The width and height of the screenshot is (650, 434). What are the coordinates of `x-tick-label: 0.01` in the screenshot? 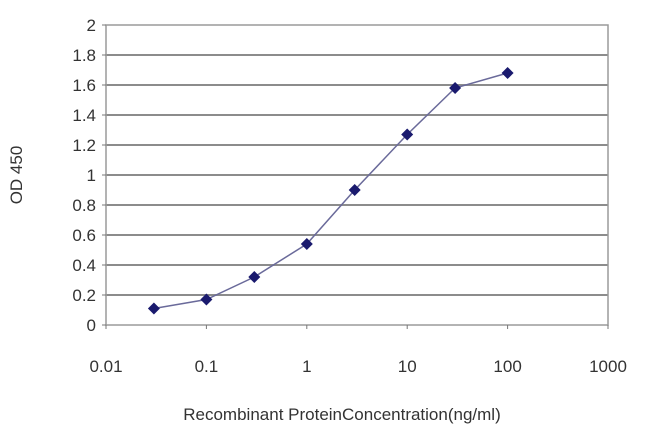 It's located at (105, 366).